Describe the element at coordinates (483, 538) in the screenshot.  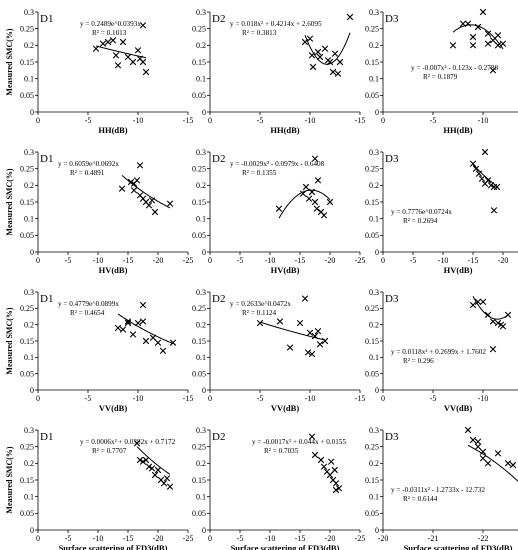
I see `x-tick-label: -22` at that location.